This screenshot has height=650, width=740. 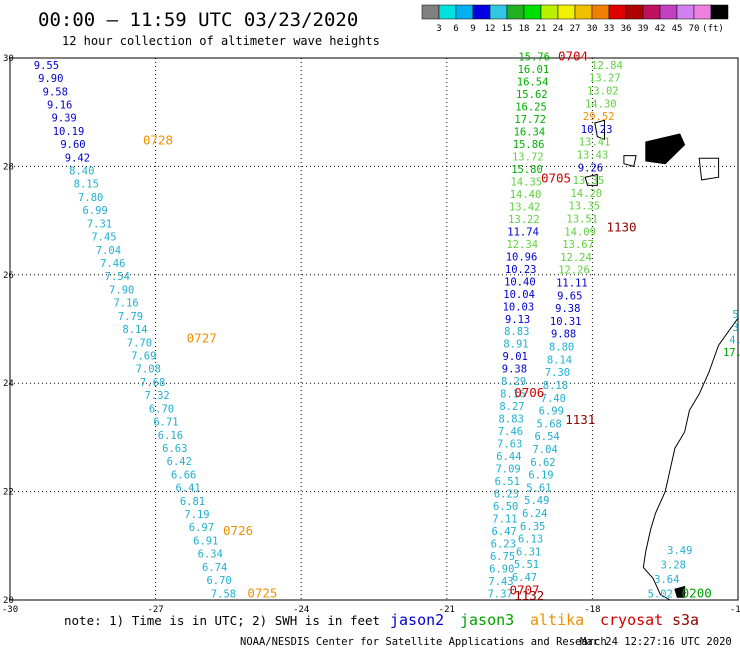 I want to click on wave-height-value: 16.34, so click(x=530, y=133).